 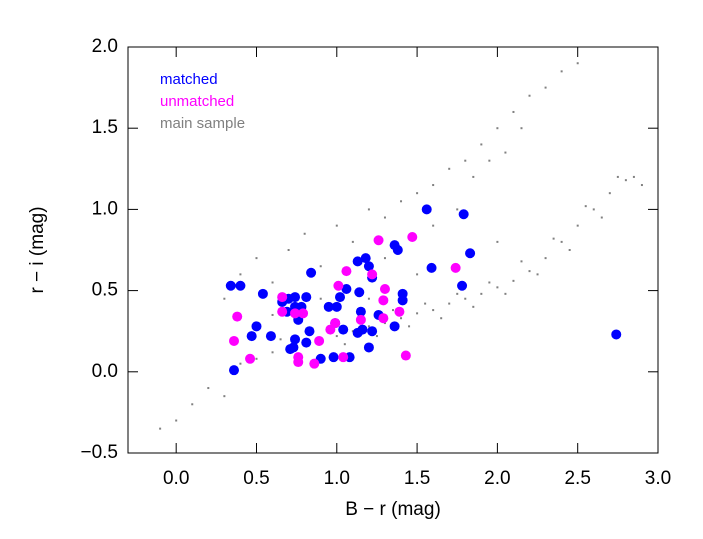 What do you see at coordinates (197, 101) in the screenshot?
I see `legend-entry: unmatched` at bounding box center [197, 101].